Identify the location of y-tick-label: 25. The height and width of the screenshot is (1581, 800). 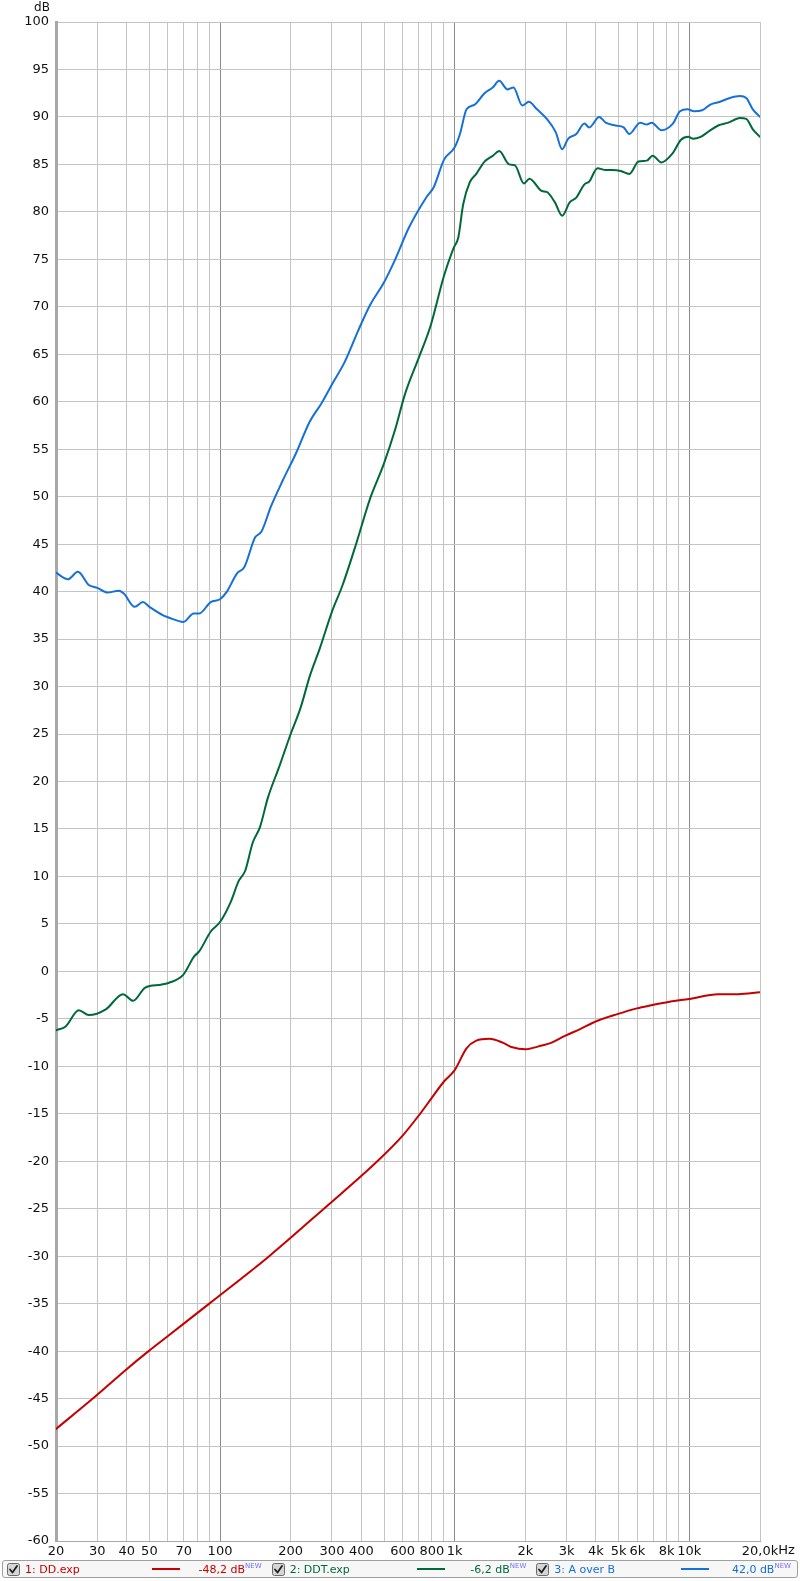
(40, 733).